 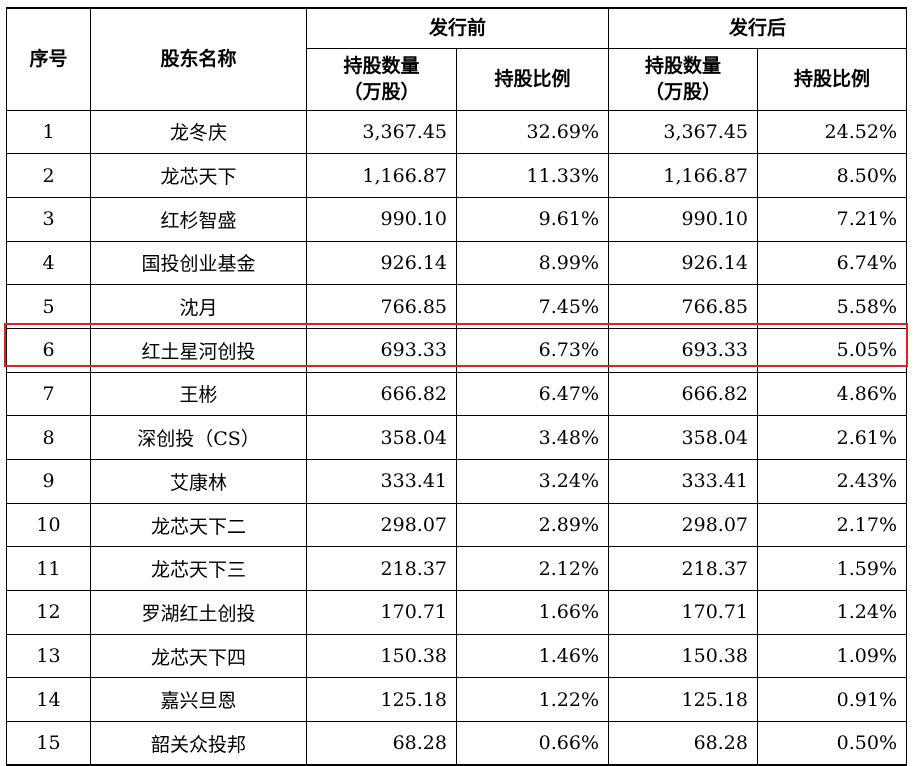 I want to click on cell-name: 艾康林, so click(x=198, y=481).